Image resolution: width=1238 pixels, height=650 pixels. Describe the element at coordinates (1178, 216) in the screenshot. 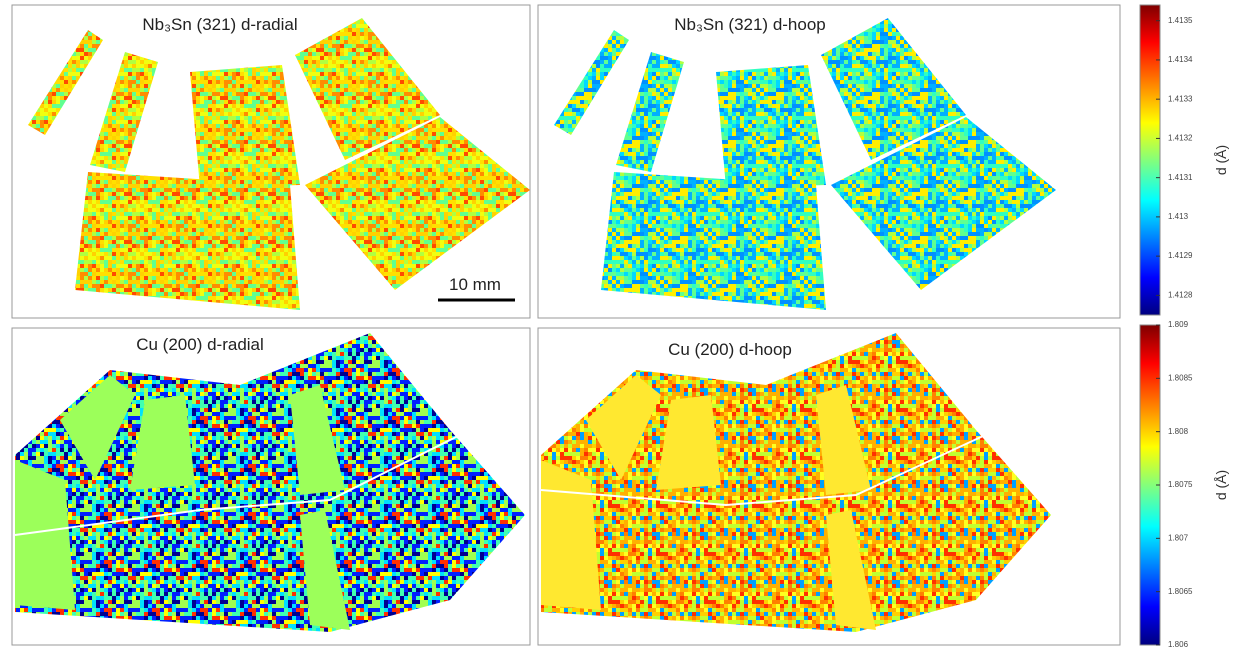

I see `colorbar-tick-label: 1.413` at that location.